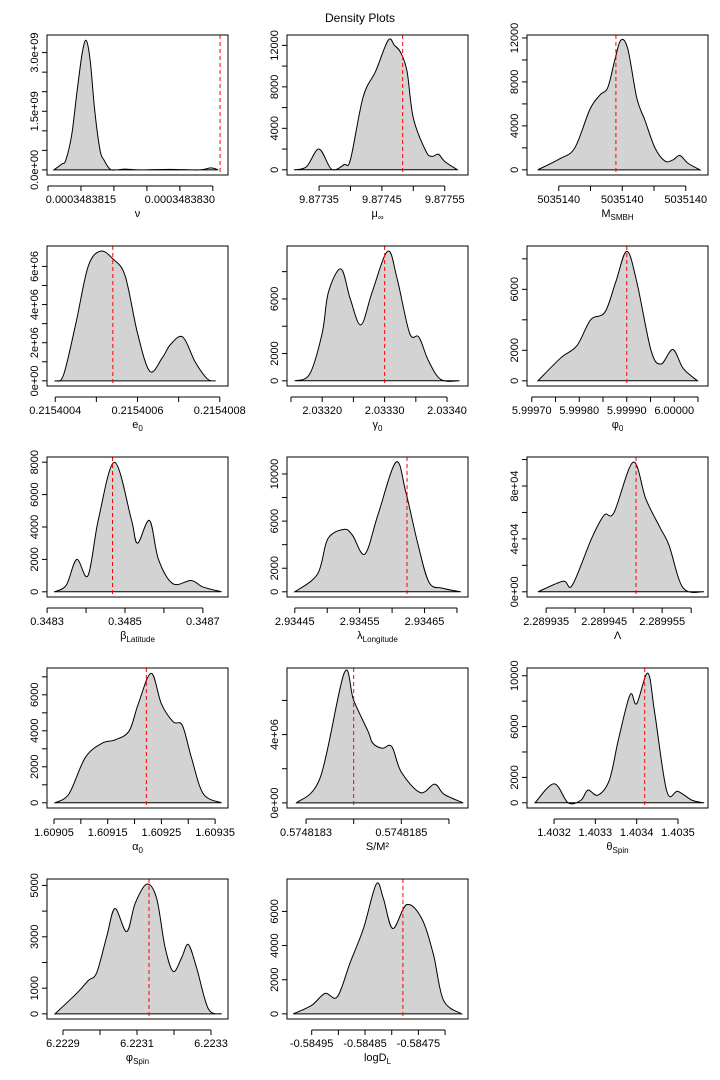  I want to click on density-panel: 9.87735 9.87745 9.87755 0 4000 8000 12000 μ∞, so click(369, 126).